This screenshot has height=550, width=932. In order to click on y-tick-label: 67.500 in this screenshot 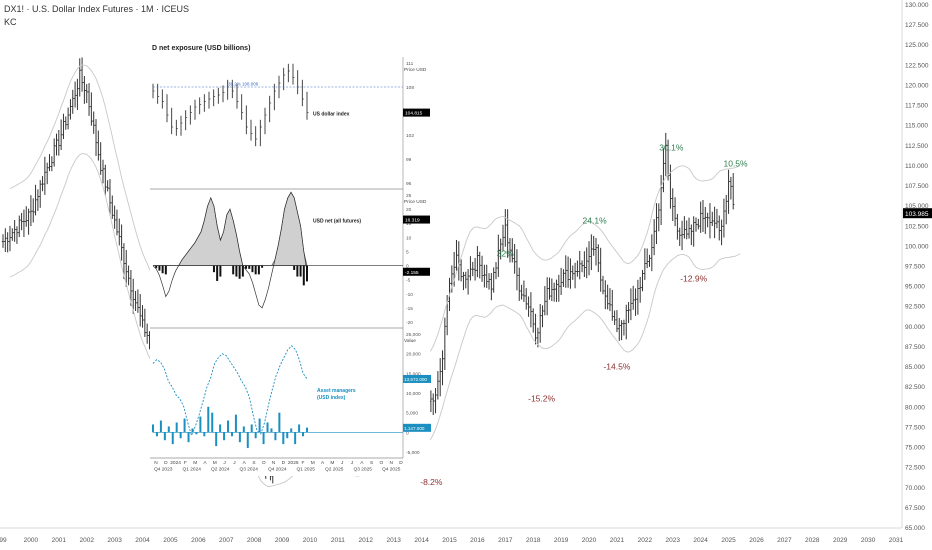, I will do `click(915, 508)`.